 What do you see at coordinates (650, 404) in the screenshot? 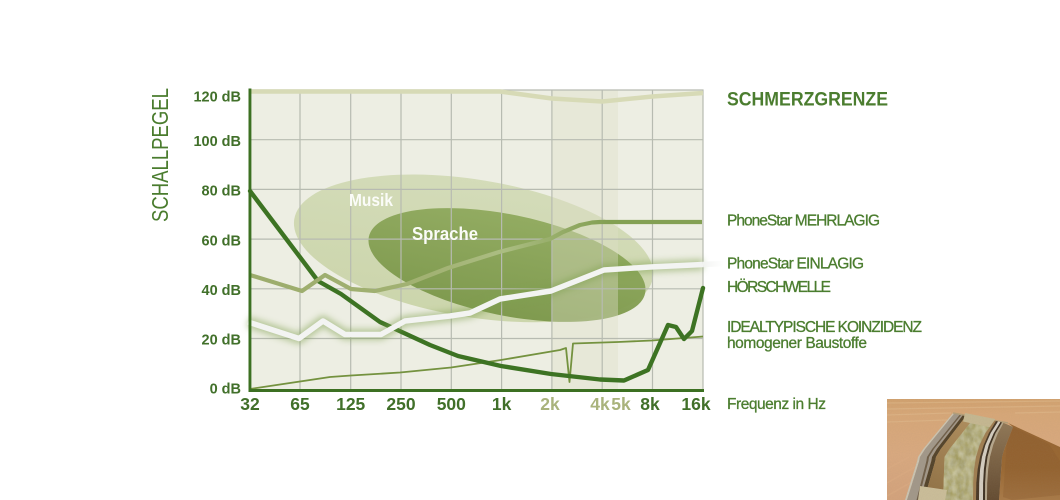
I see `svg-text: 8k` at bounding box center [650, 404].